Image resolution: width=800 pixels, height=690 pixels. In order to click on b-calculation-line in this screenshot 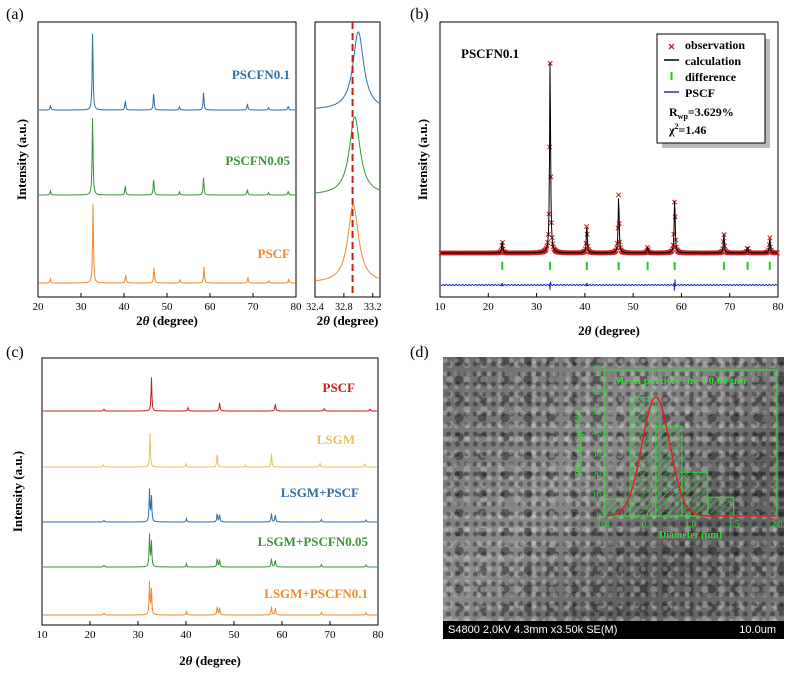, I will do `click(609, 158)`.